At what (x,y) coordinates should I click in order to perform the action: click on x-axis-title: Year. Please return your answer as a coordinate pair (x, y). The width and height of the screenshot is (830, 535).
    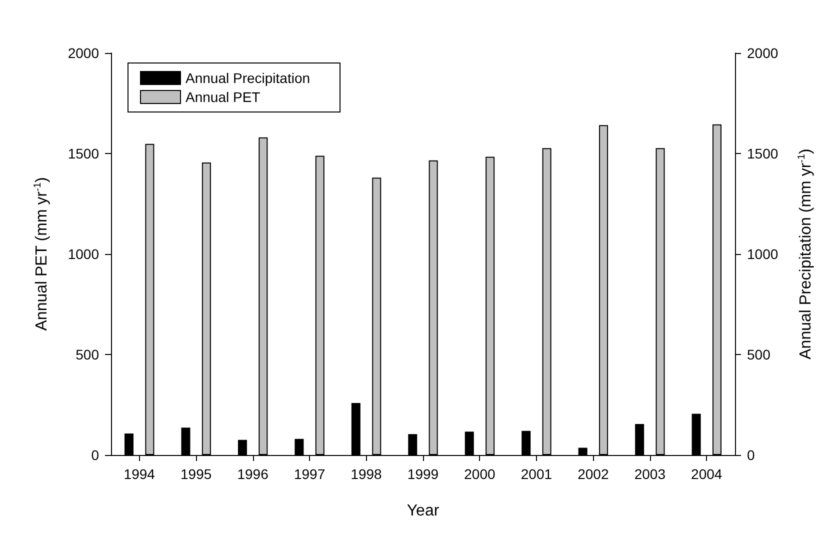
    Looking at the image, I should click on (423, 511).